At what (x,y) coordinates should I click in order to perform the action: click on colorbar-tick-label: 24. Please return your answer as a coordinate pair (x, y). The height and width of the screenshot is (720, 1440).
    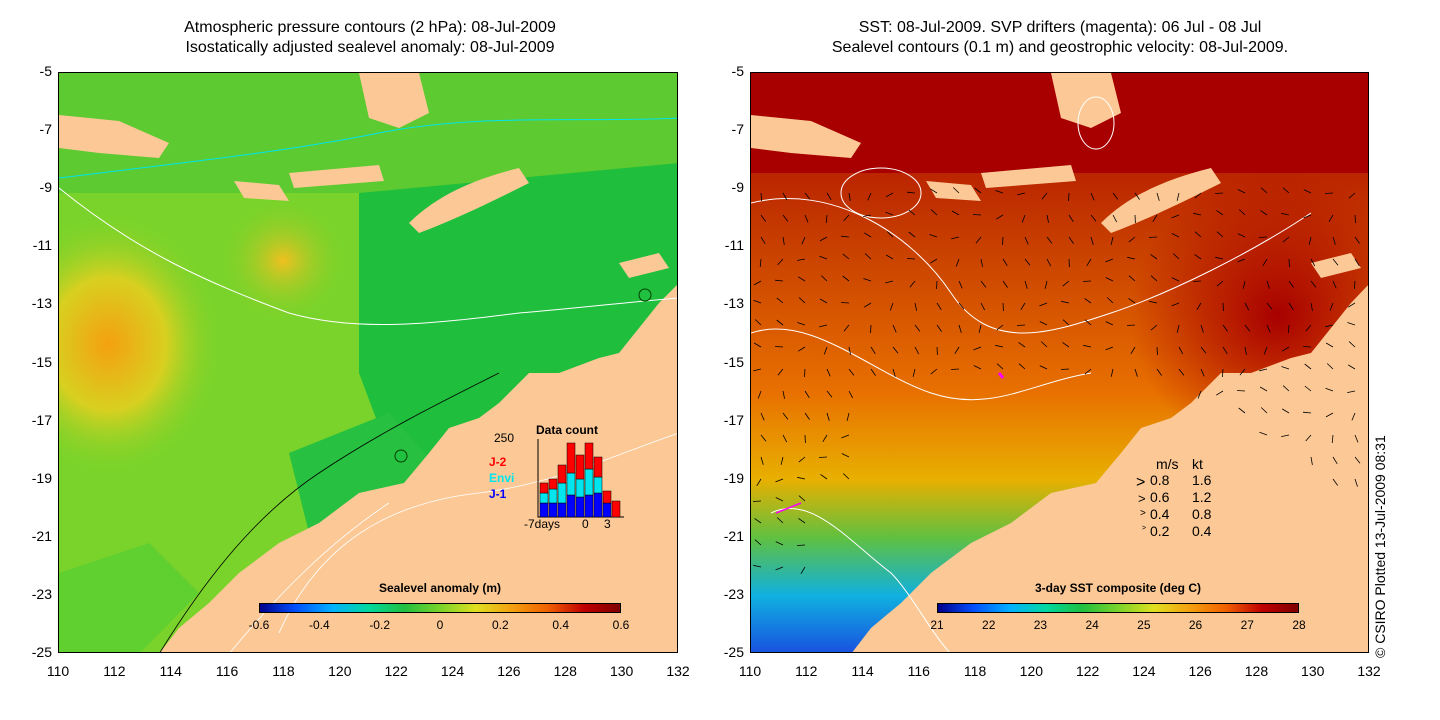
    Looking at the image, I should click on (1092, 625).